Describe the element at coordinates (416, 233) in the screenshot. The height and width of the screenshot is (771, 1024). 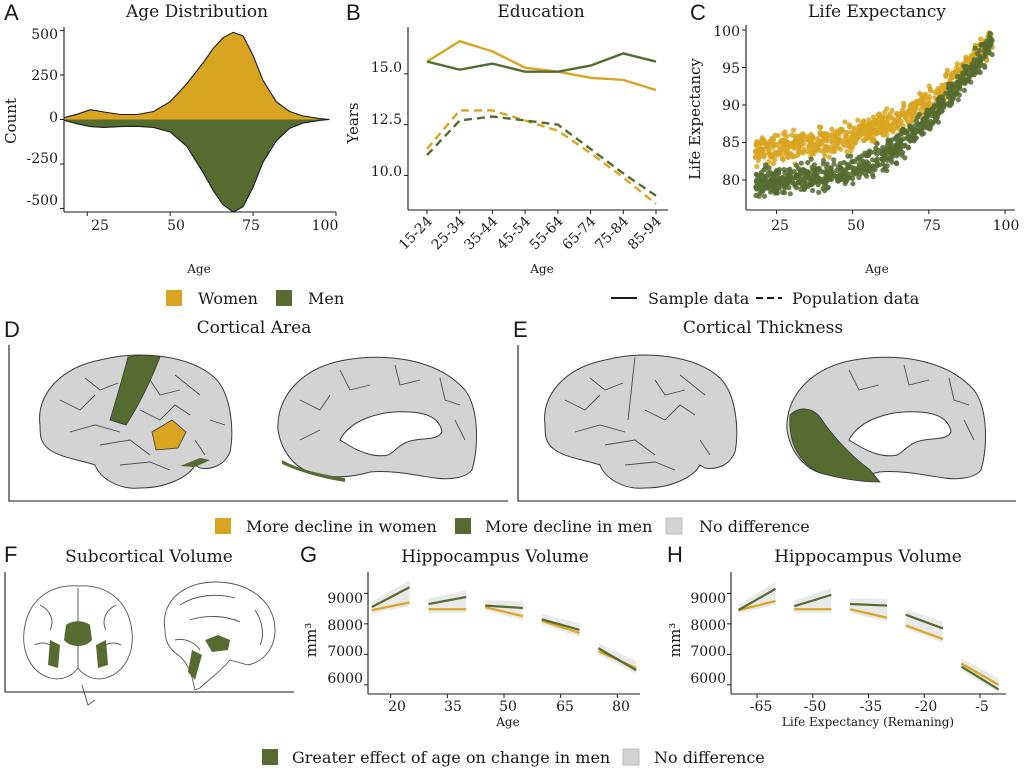
I see `panel-b-xtick: 15-24` at that location.